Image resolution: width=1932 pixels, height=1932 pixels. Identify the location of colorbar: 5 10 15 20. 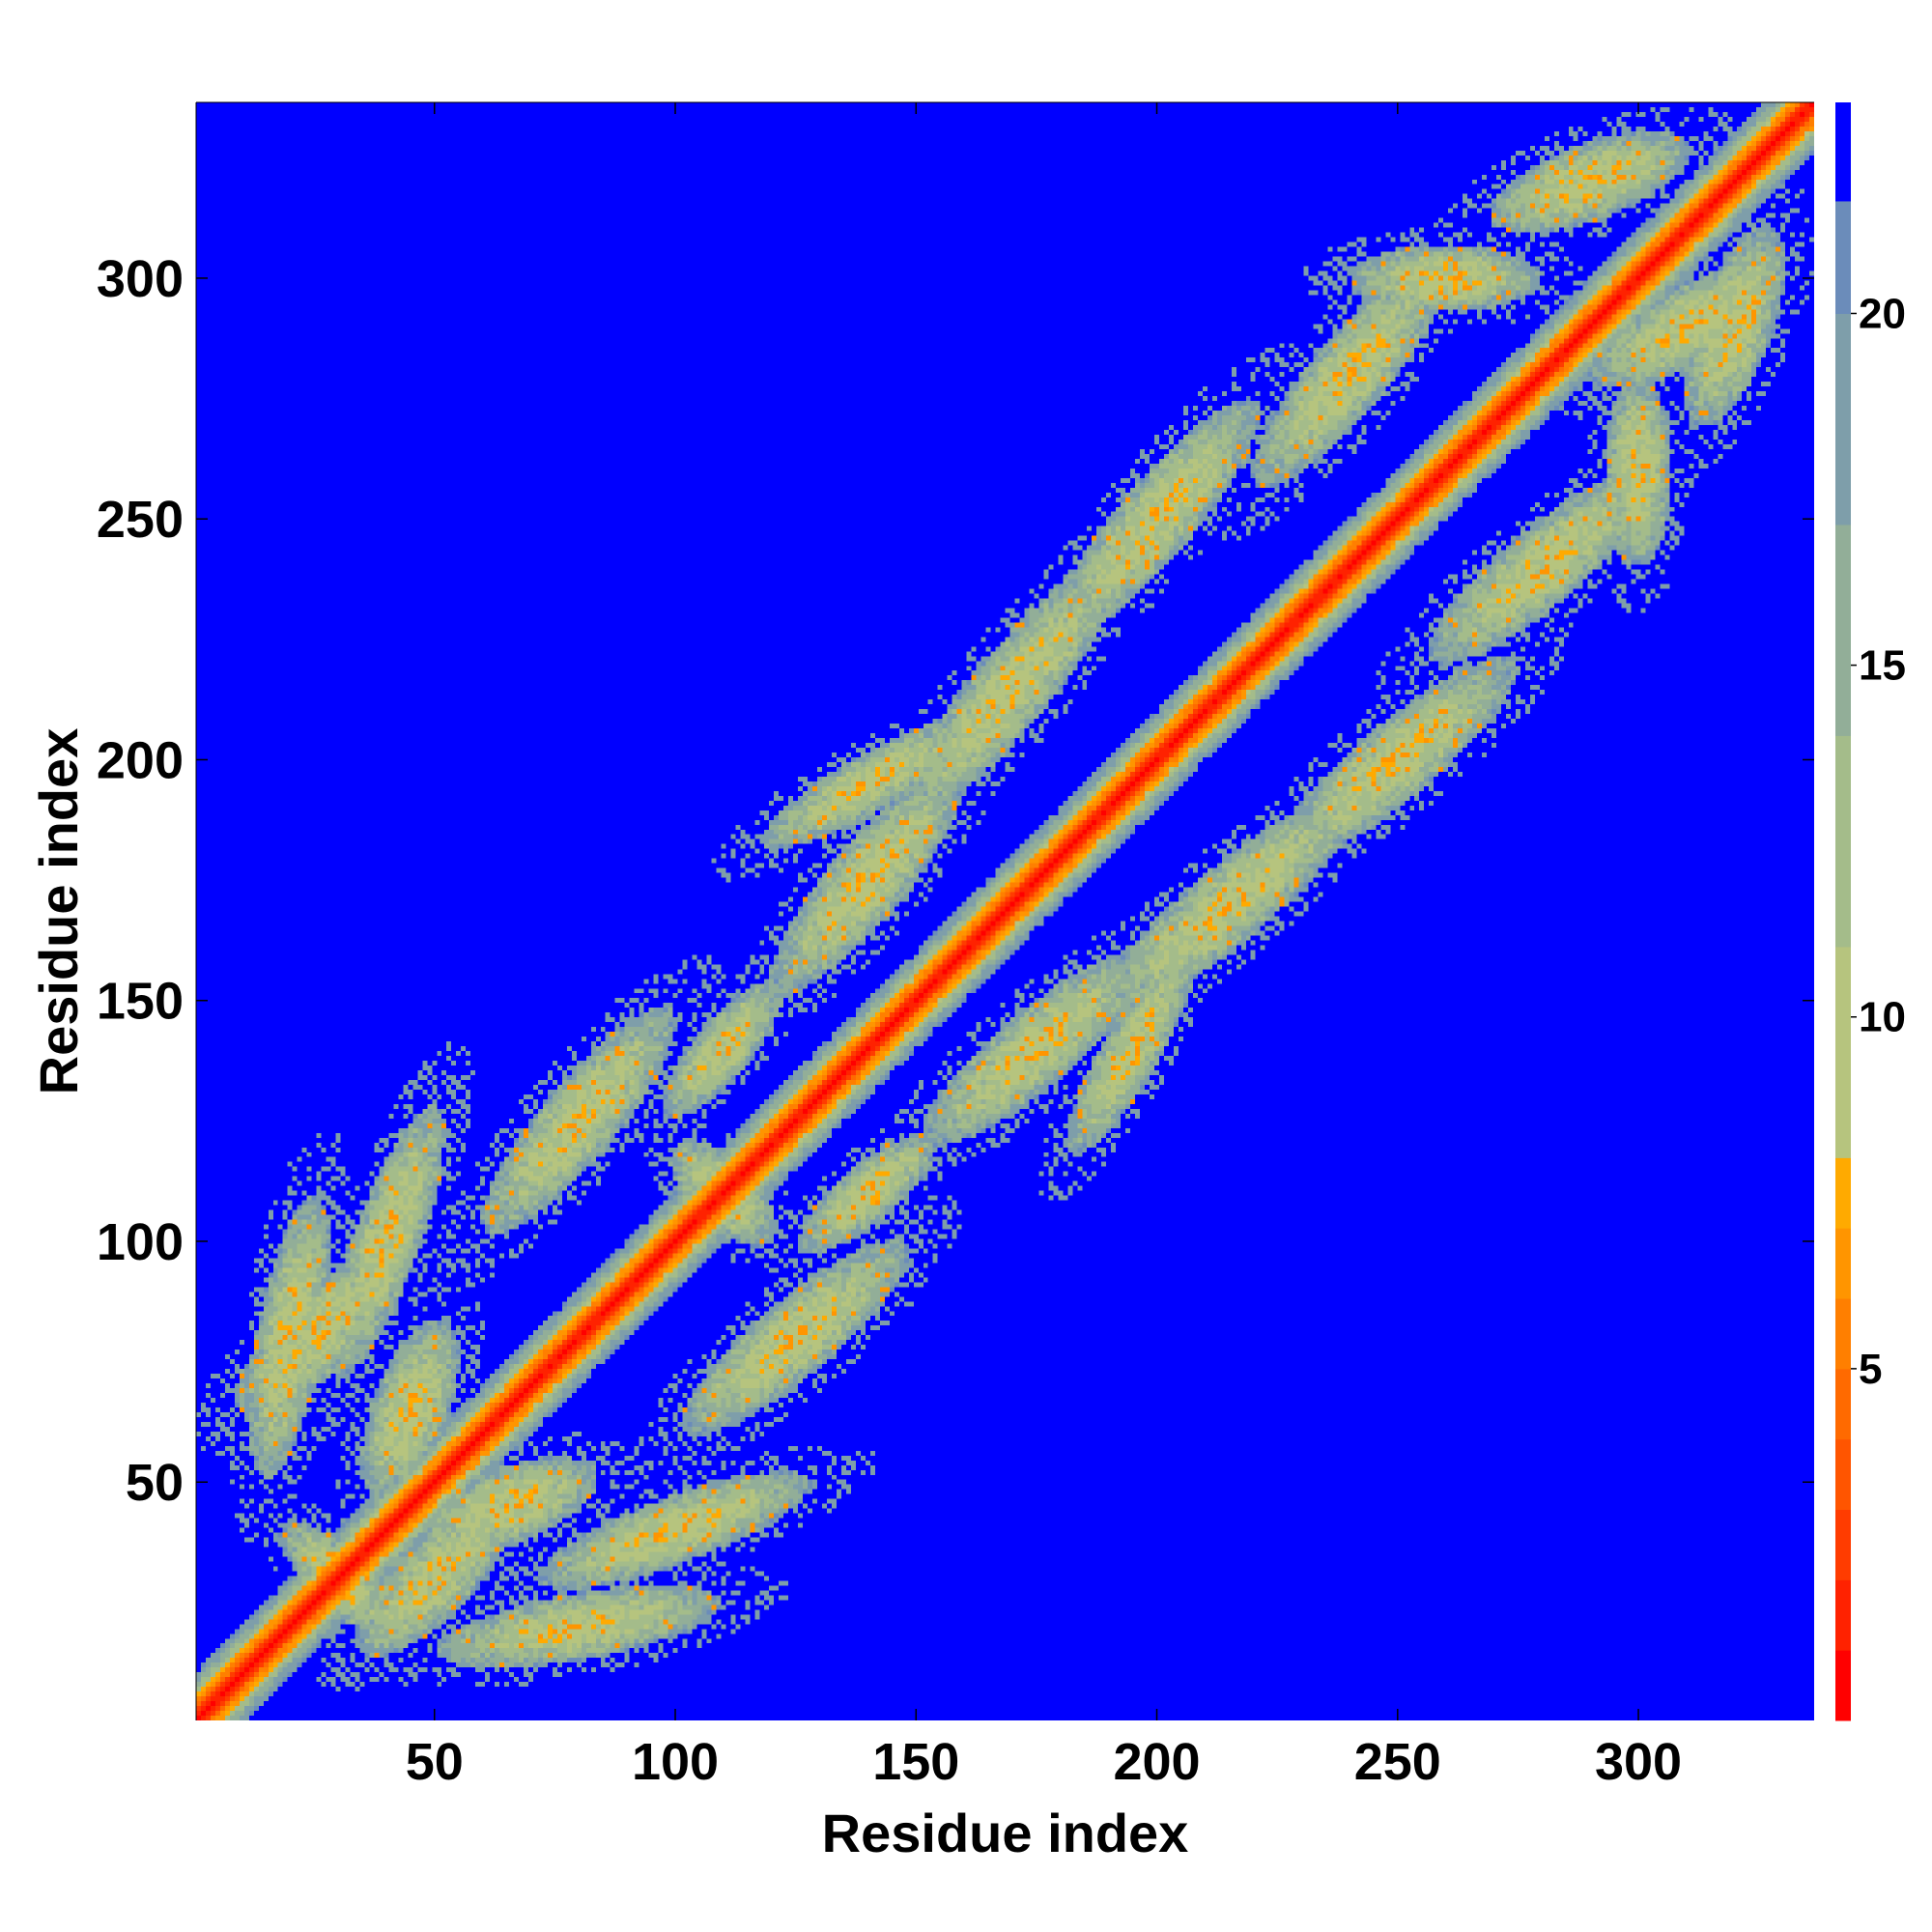
(1870, 911).